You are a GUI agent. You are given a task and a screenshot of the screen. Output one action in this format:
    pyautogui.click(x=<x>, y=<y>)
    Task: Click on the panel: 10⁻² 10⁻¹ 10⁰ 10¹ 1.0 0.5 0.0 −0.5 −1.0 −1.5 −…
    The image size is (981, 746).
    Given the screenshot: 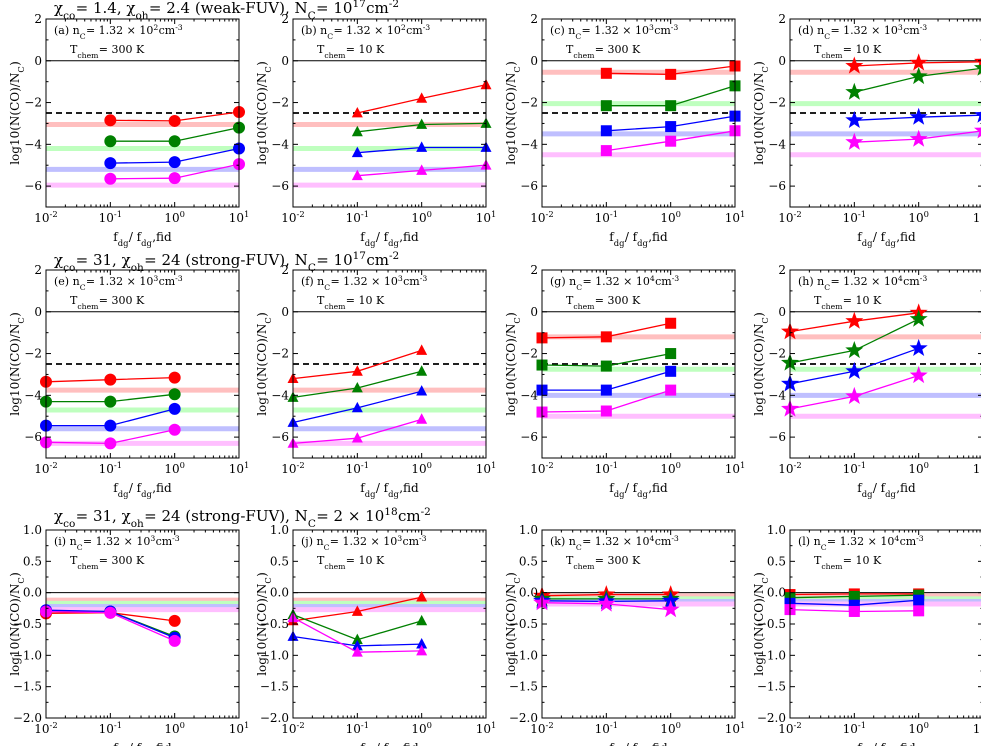 What is the action you would take?
    pyautogui.click(x=375, y=634)
    